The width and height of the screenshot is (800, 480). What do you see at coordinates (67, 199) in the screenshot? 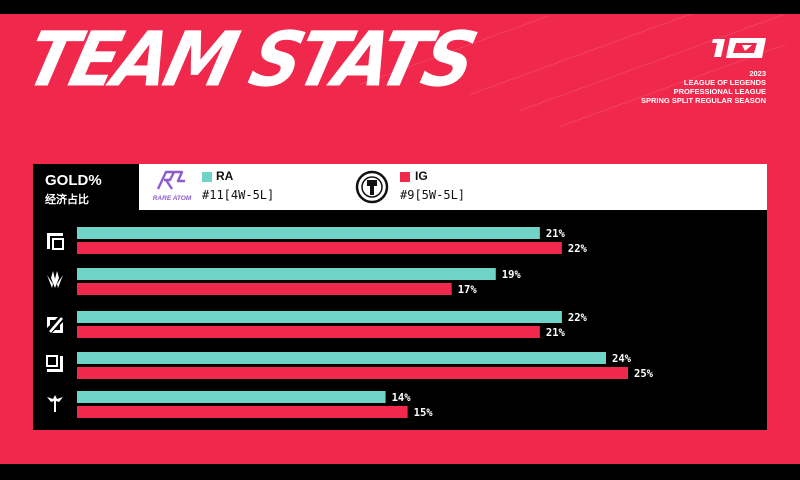
I see `stat-label-cn: 经济占比` at bounding box center [67, 199].